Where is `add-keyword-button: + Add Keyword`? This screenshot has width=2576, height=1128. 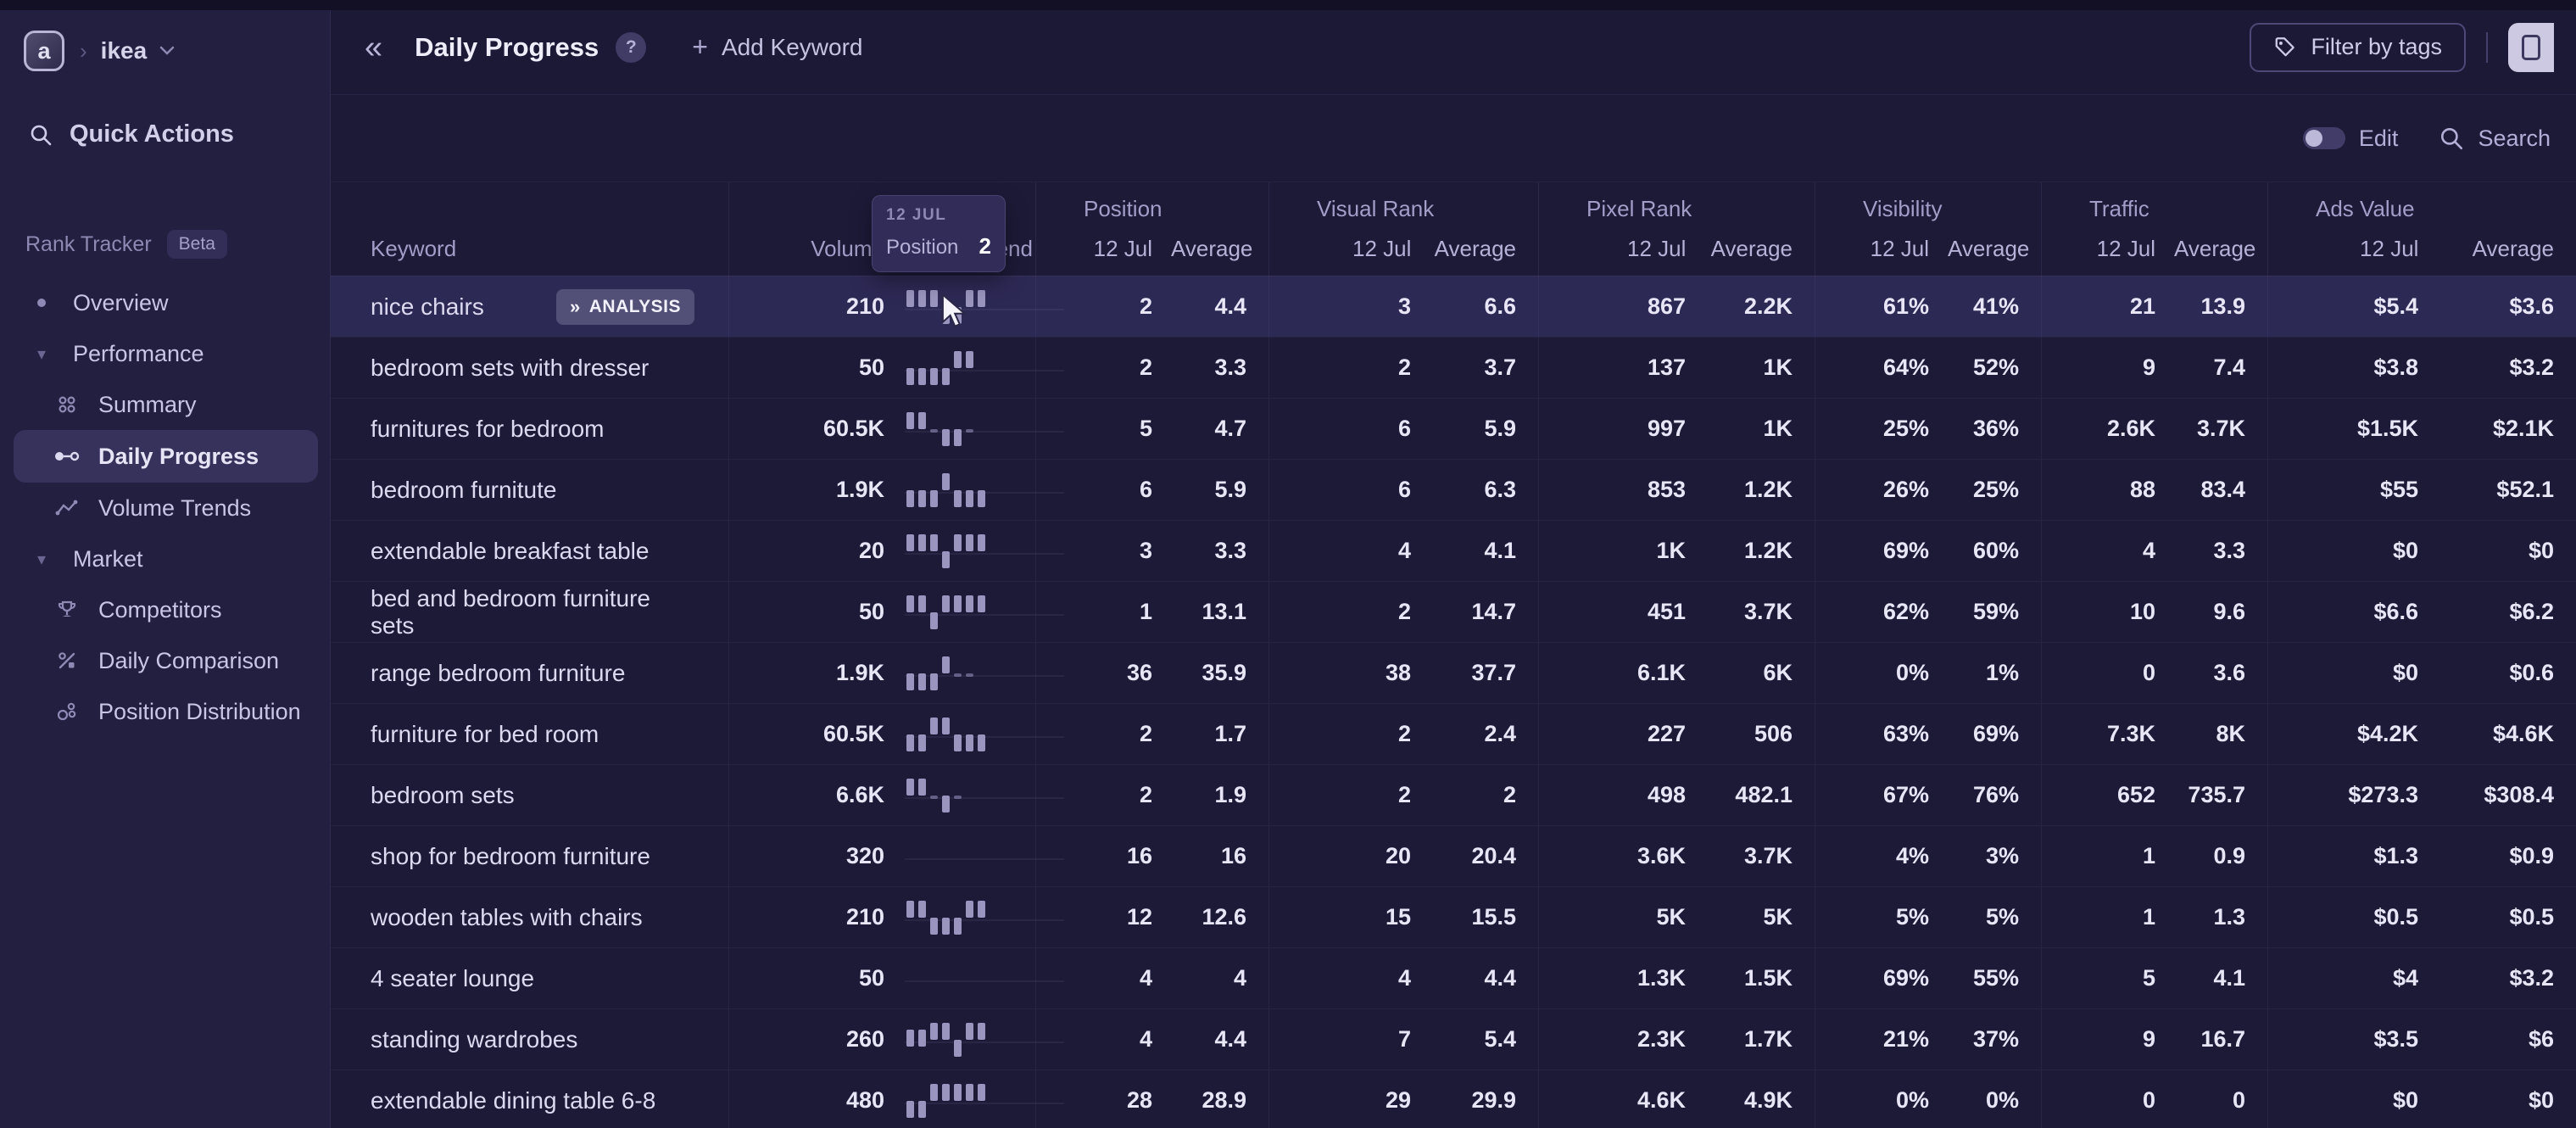 add-keyword-button: + Add Keyword is located at coordinates (777, 47).